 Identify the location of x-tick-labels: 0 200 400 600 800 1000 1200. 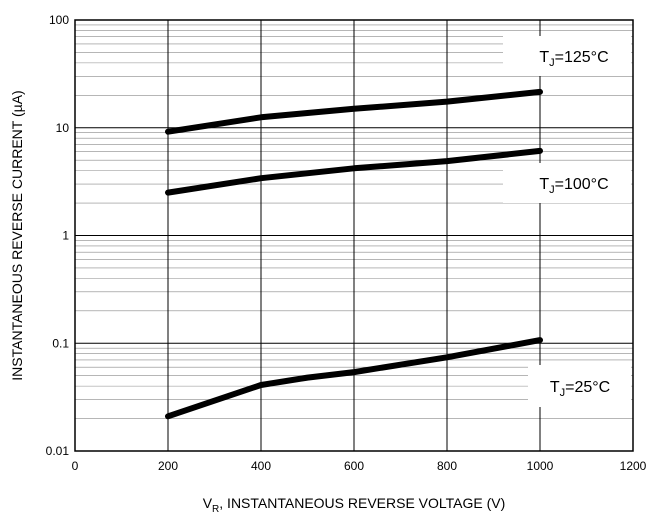
(359, 466).